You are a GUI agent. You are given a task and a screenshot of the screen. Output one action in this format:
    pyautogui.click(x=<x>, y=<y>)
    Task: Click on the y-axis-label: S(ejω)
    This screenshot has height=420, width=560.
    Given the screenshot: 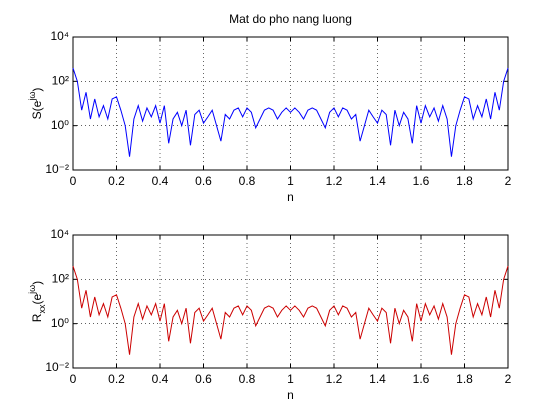 What is the action you would take?
    pyautogui.click(x=35, y=104)
    